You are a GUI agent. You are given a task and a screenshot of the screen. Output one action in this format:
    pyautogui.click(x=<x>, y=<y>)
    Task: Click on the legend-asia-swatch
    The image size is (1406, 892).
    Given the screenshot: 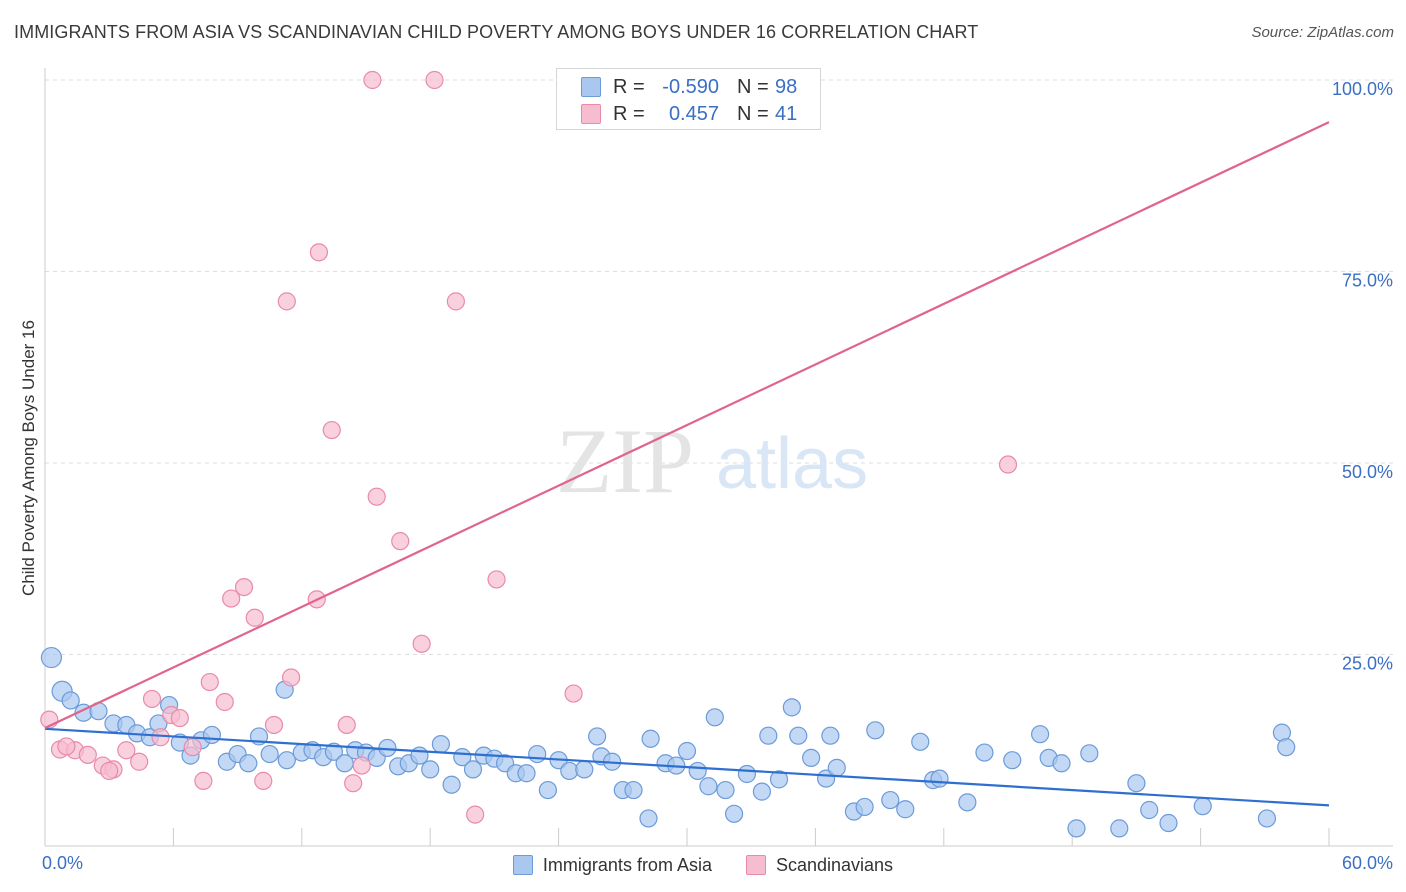 What is the action you would take?
    pyautogui.click(x=522, y=865)
    